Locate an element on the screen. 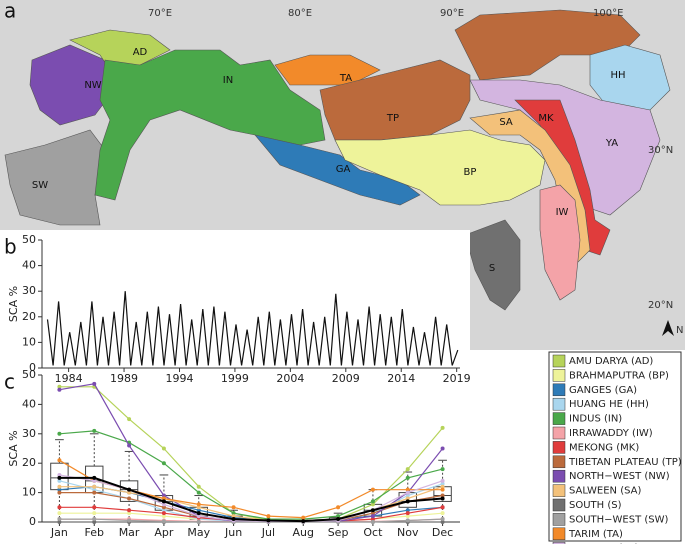  basin-iw is located at coordinates (560, 242).